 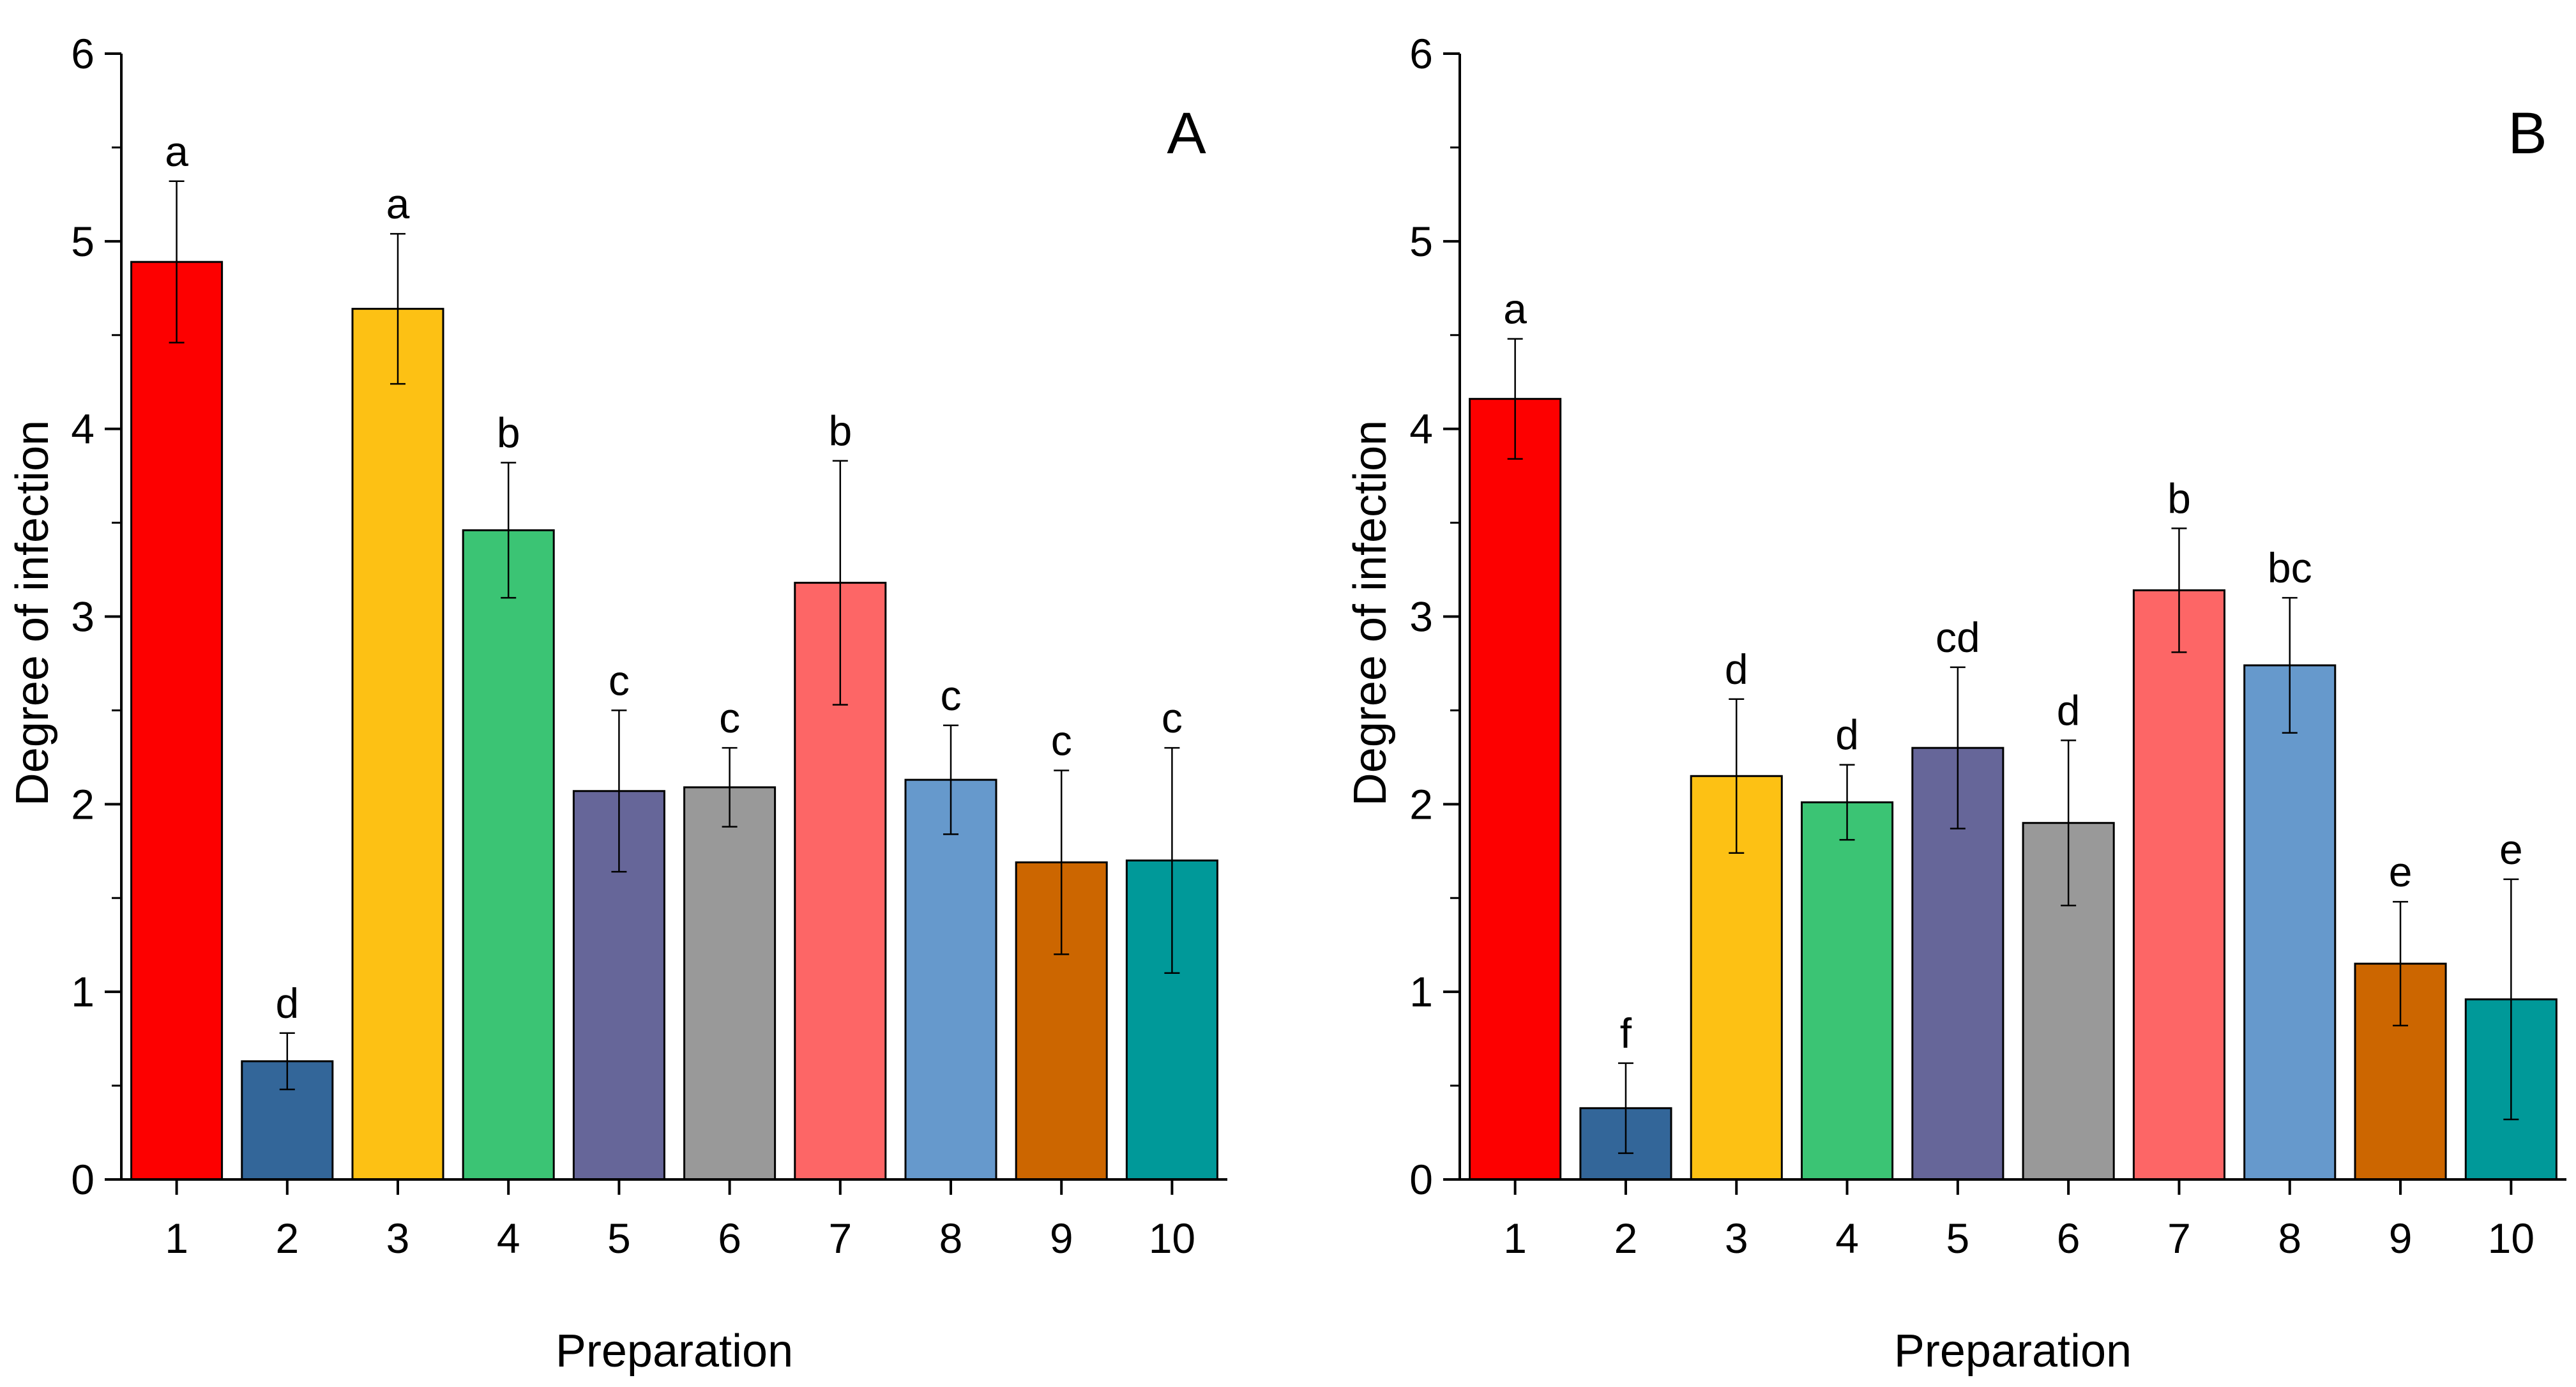 What do you see at coordinates (2511, 849) in the screenshot?
I see `panel-b-significance-letter-10: e` at bounding box center [2511, 849].